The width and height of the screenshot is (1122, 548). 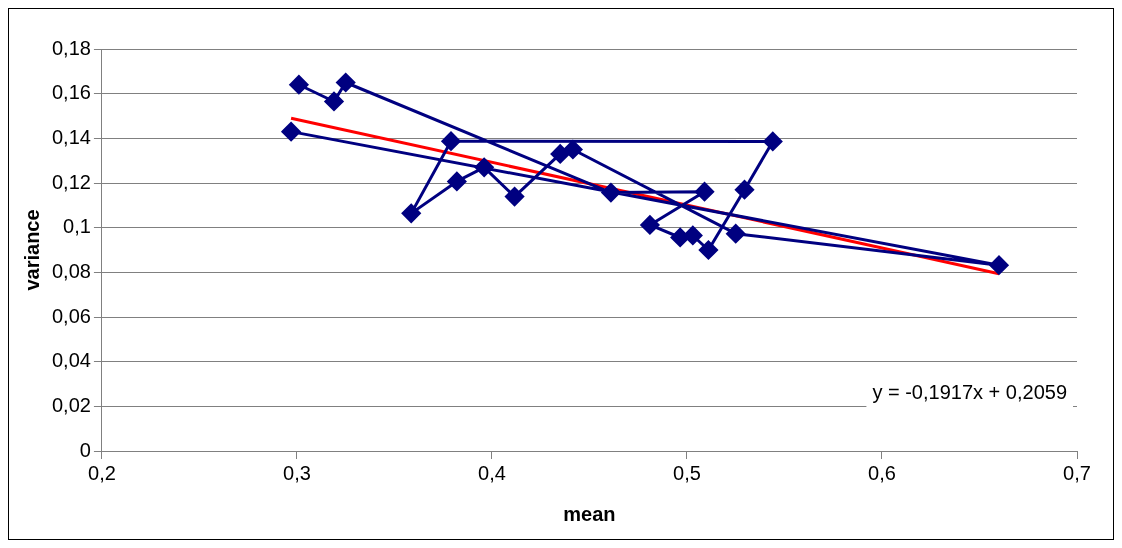 I want to click on y-tick-label: 0,16, so click(x=71, y=92).